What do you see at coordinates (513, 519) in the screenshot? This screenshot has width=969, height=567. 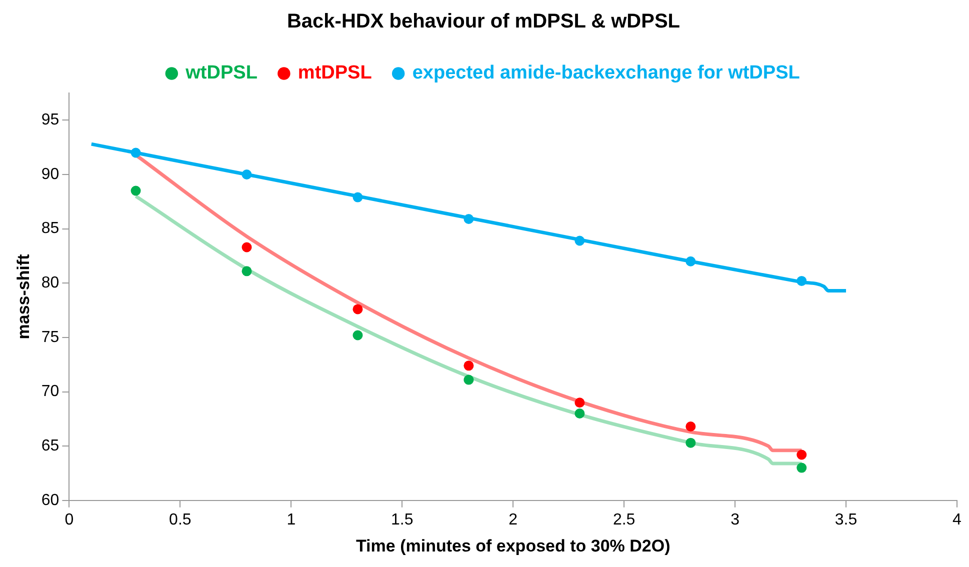 I see `x-tick-label: 2` at bounding box center [513, 519].